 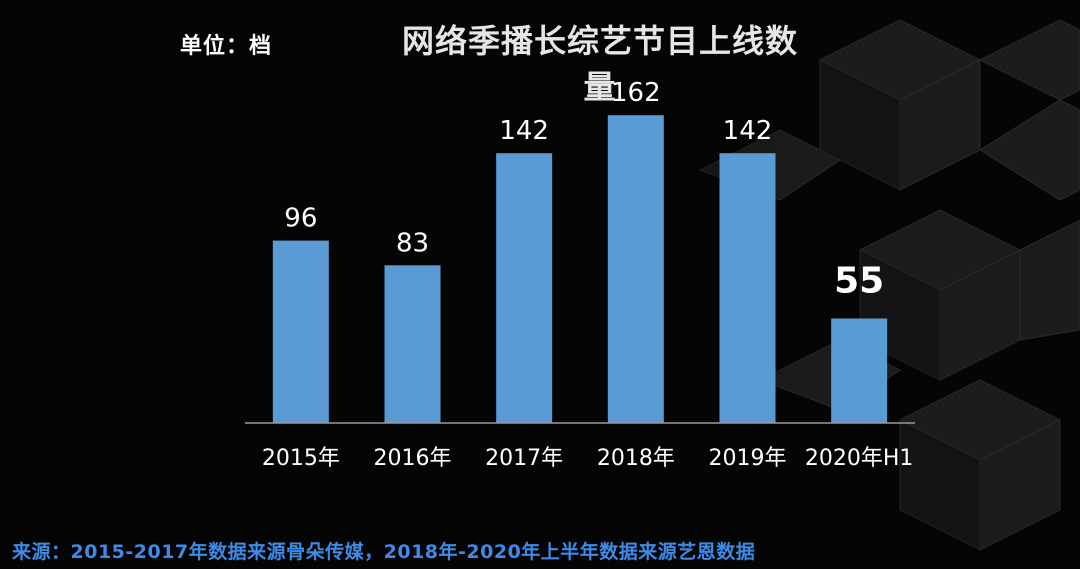 What do you see at coordinates (599, 64) in the screenshot?
I see `chart-title: 网络季播长综艺节目上线数量` at bounding box center [599, 64].